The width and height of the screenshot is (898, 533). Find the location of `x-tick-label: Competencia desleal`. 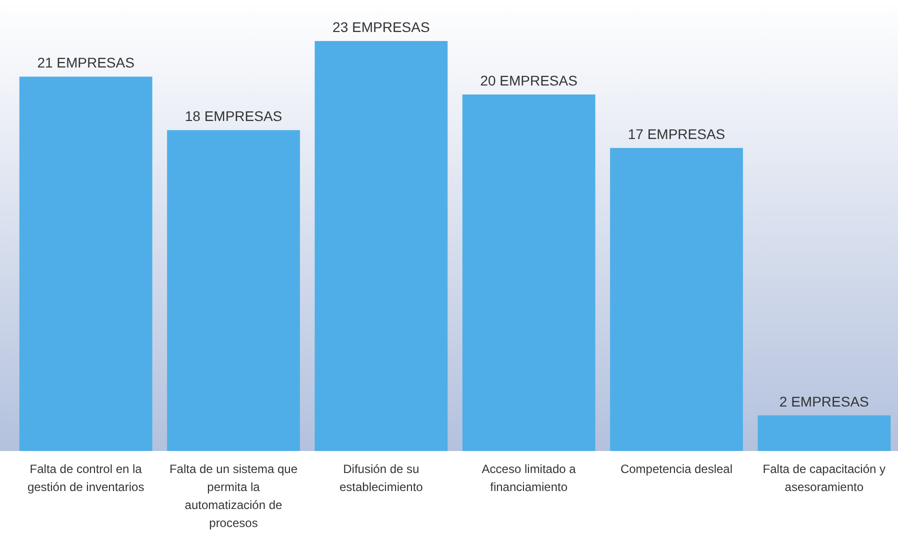

x-tick-label: Competencia desleal is located at coordinates (676, 469).